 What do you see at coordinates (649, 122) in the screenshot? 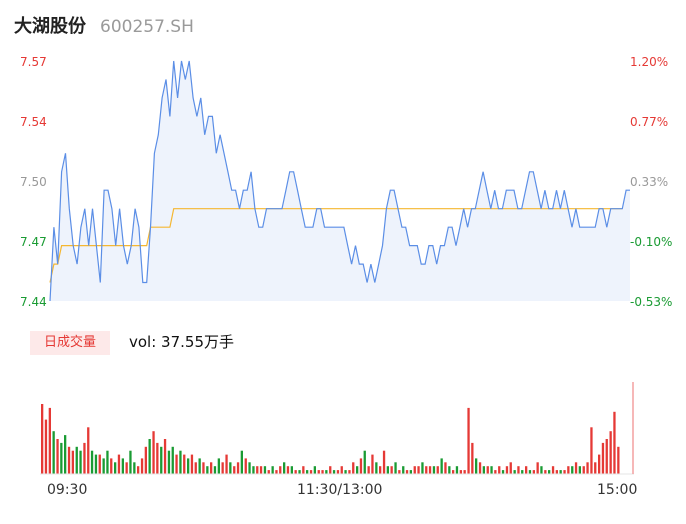
I see `y-tick-right: 0.77%` at bounding box center [649, 122].